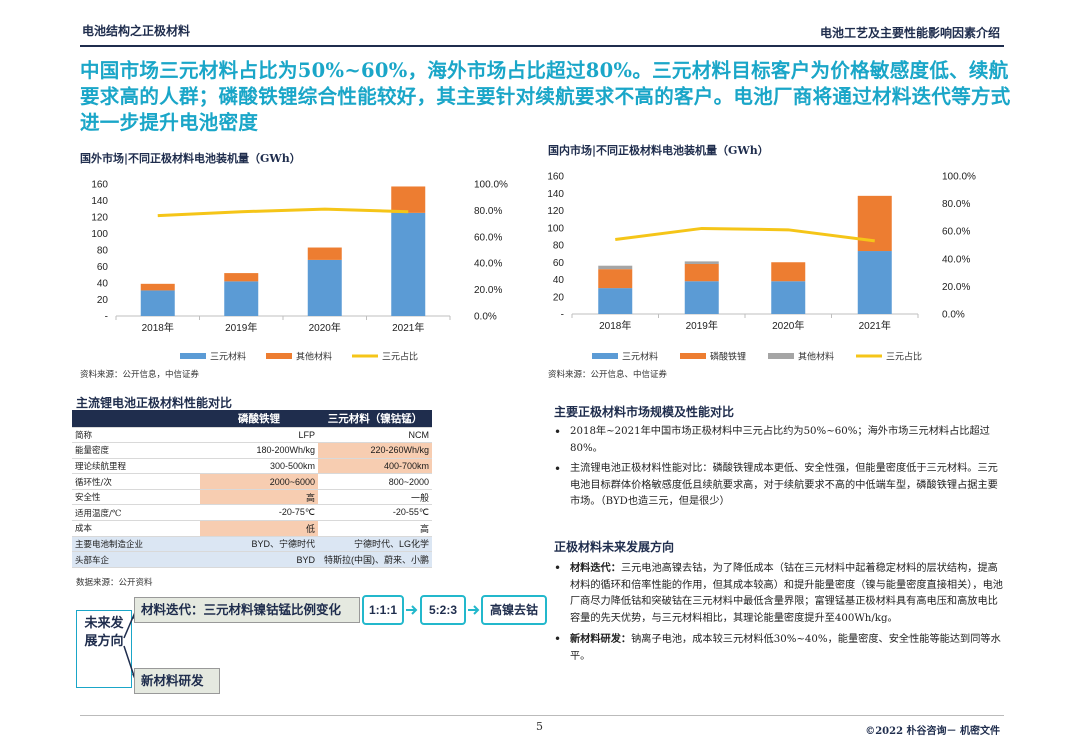 This screenshot has width=1080, height=748. What do you see at coordinates (932, 731) in the screenshot?
I see `footer-copyright: ©2022 朴谷咨询－ 机密文件` at bounding box center [932, 731].